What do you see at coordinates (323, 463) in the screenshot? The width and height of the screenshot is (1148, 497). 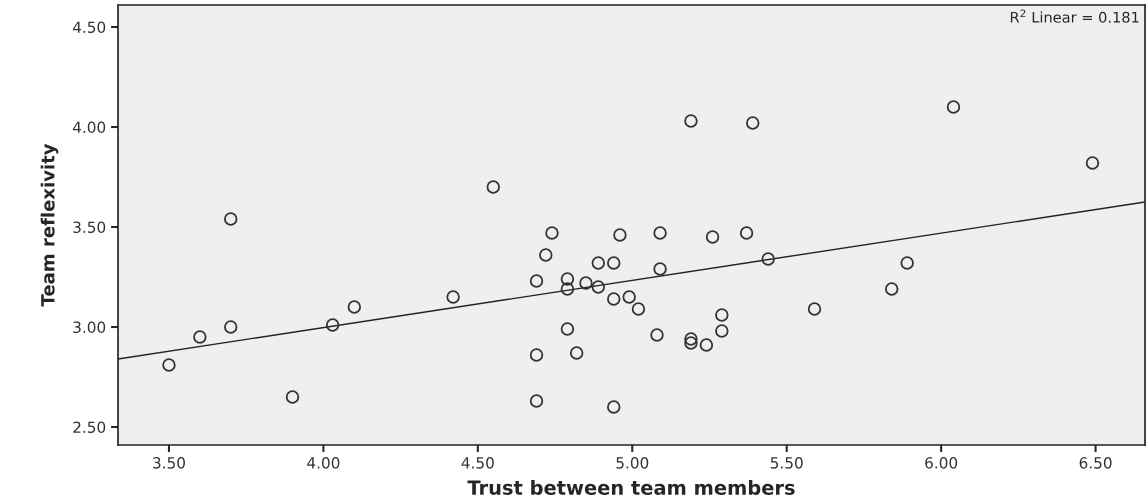 I see `x-tick-label: 4.00` at bounding box center [323, 463].